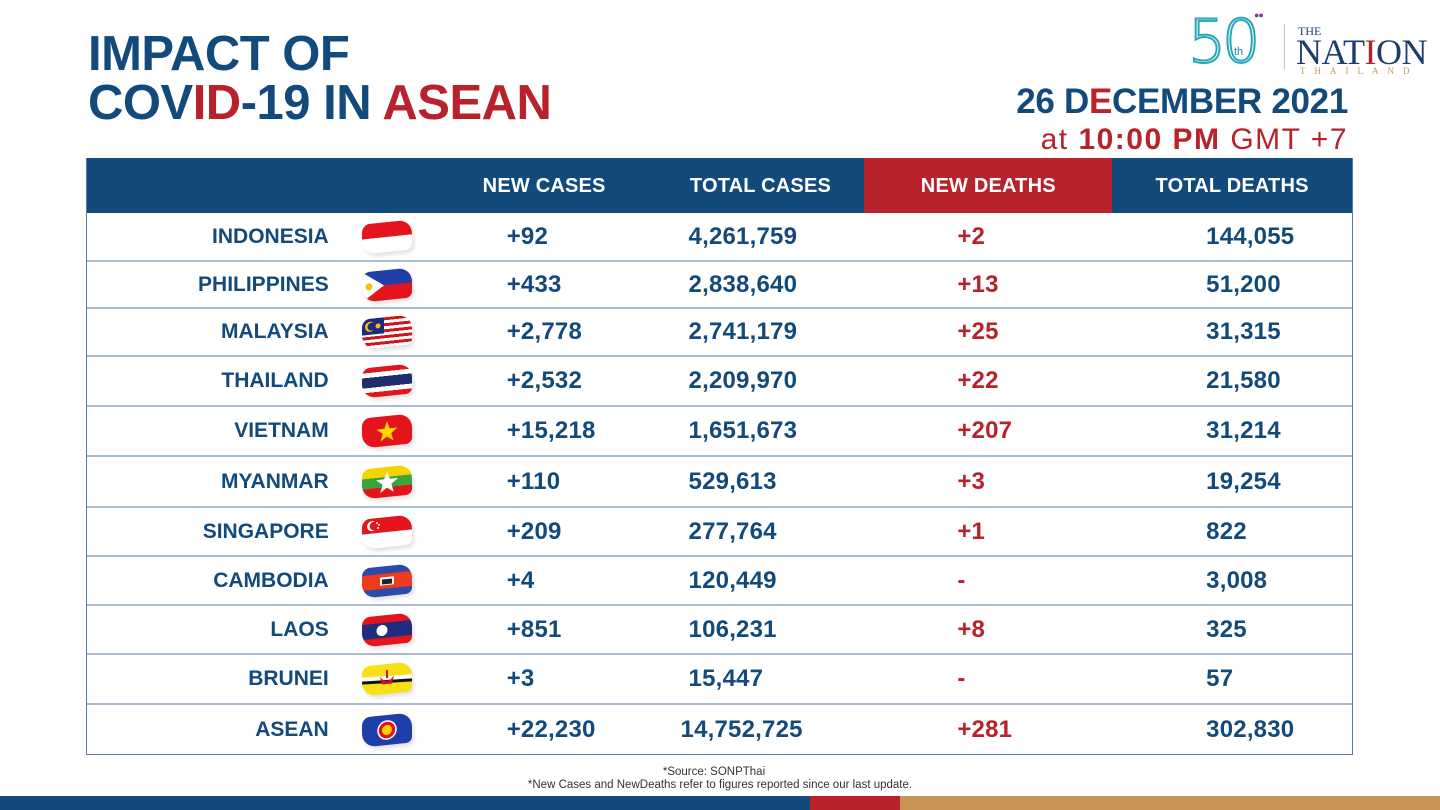 The image size is (1440, 810). I want to click on total-deaths: 31,214, so click(1243, 430).